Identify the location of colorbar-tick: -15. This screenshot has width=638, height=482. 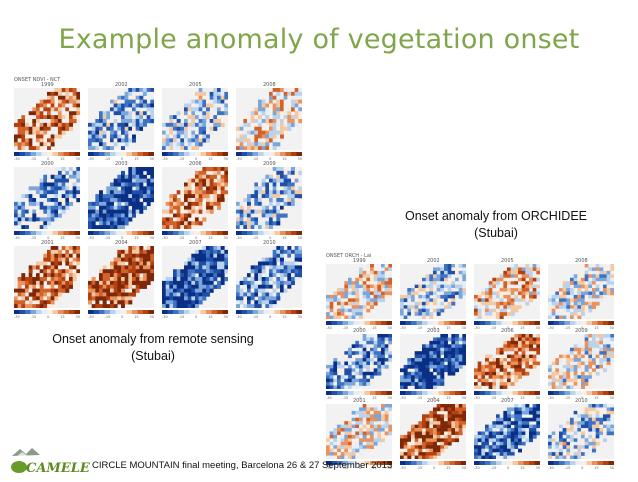
(34, 317).